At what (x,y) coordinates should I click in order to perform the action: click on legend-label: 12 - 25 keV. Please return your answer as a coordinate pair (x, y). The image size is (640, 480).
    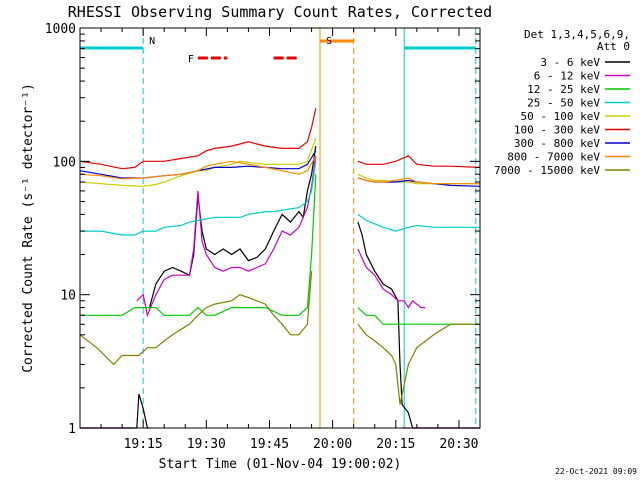
    Looking at the image, I should click on (563, 89).